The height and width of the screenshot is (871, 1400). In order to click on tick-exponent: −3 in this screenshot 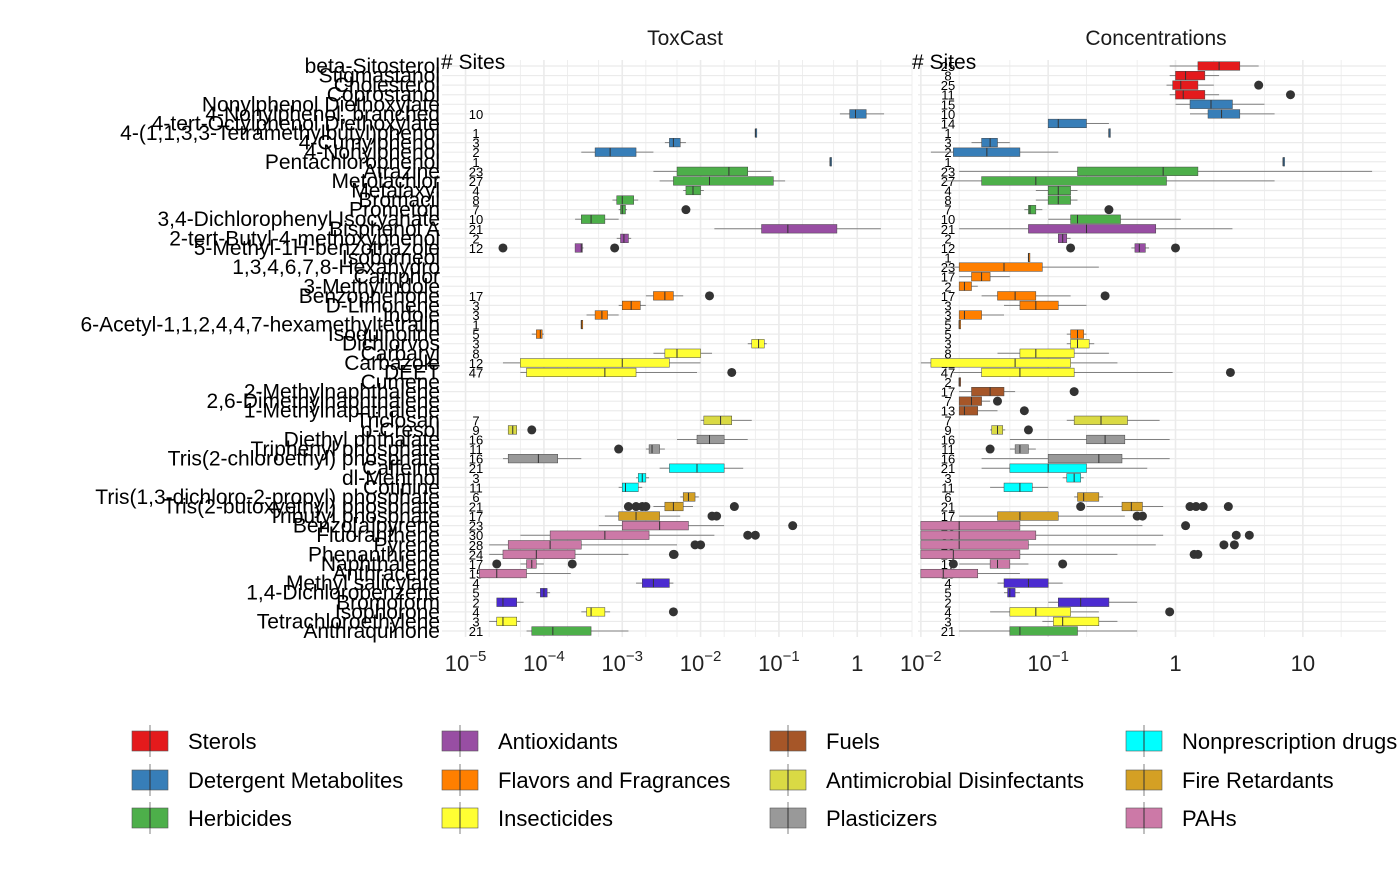, I will do `click(634, 656)`.